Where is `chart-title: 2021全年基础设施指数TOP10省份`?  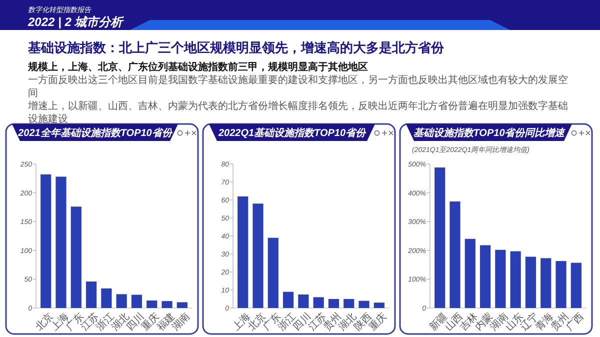
chart-title: 2021全年基础设施指数TOP10省份 is located at coordinates (95, 133).